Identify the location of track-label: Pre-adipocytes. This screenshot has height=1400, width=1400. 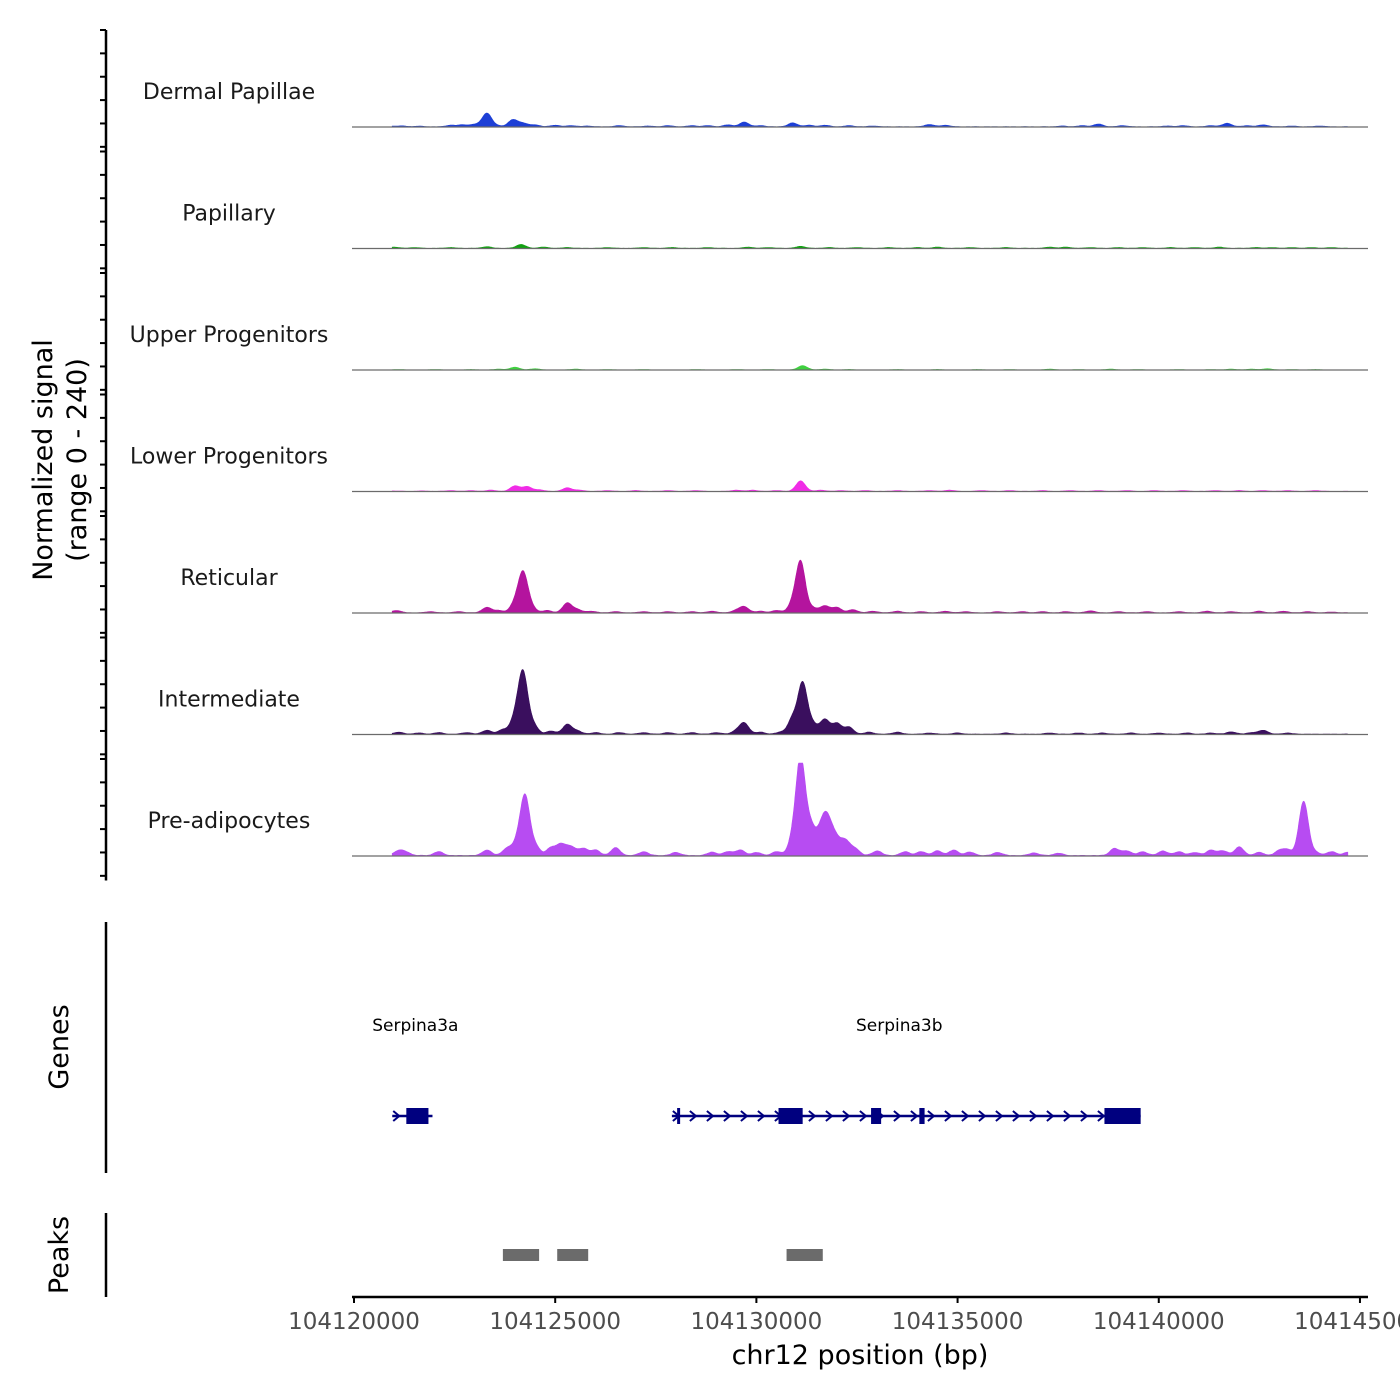
(229, 821).